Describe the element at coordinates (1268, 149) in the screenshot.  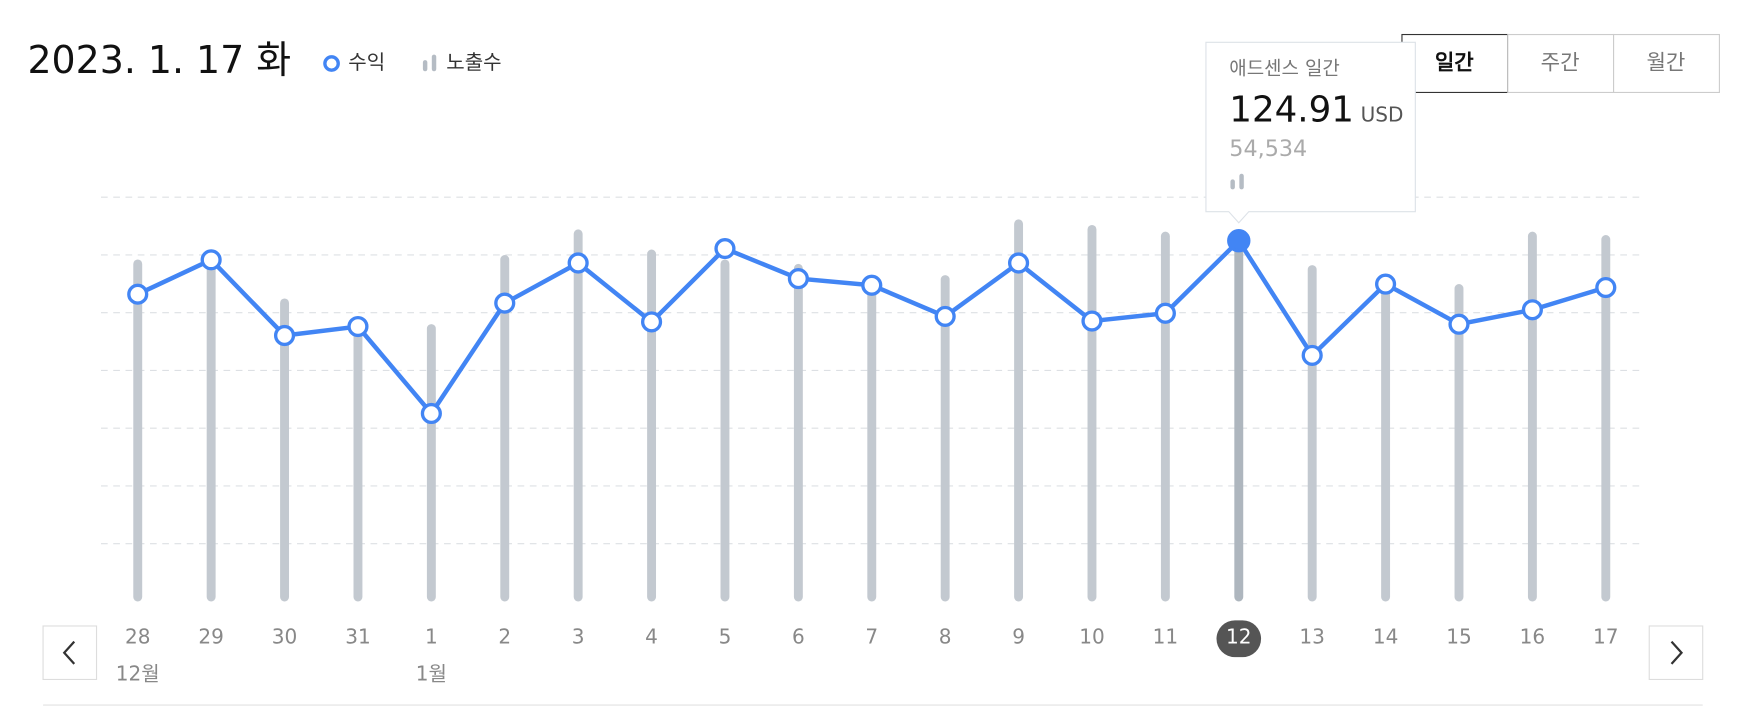
I see `tooltip-impressions: 54,534` at that location.